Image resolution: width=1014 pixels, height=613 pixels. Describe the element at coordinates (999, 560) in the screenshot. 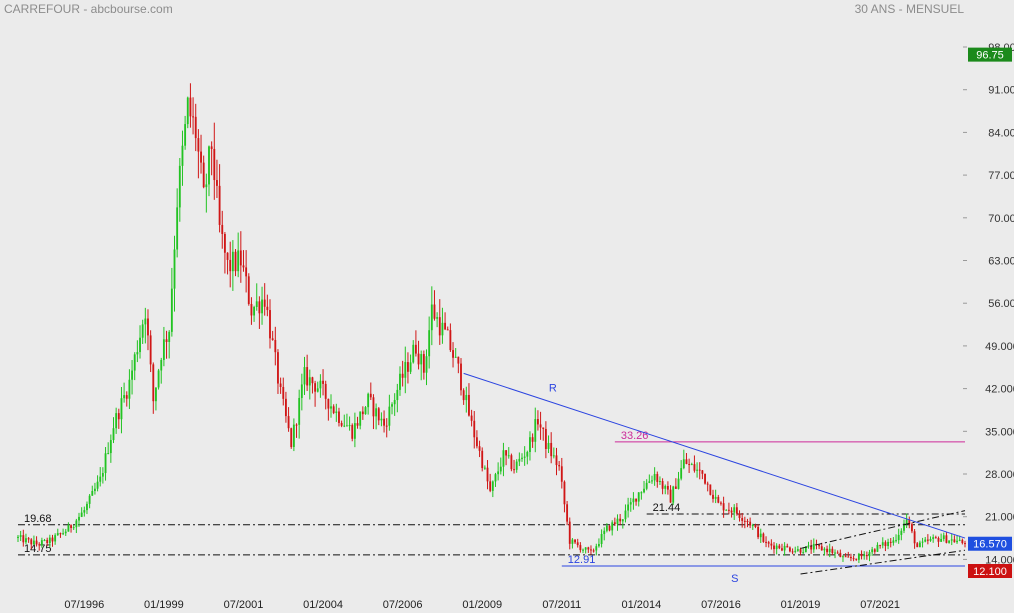

I see `y-tick-label: 14.000` at that location.